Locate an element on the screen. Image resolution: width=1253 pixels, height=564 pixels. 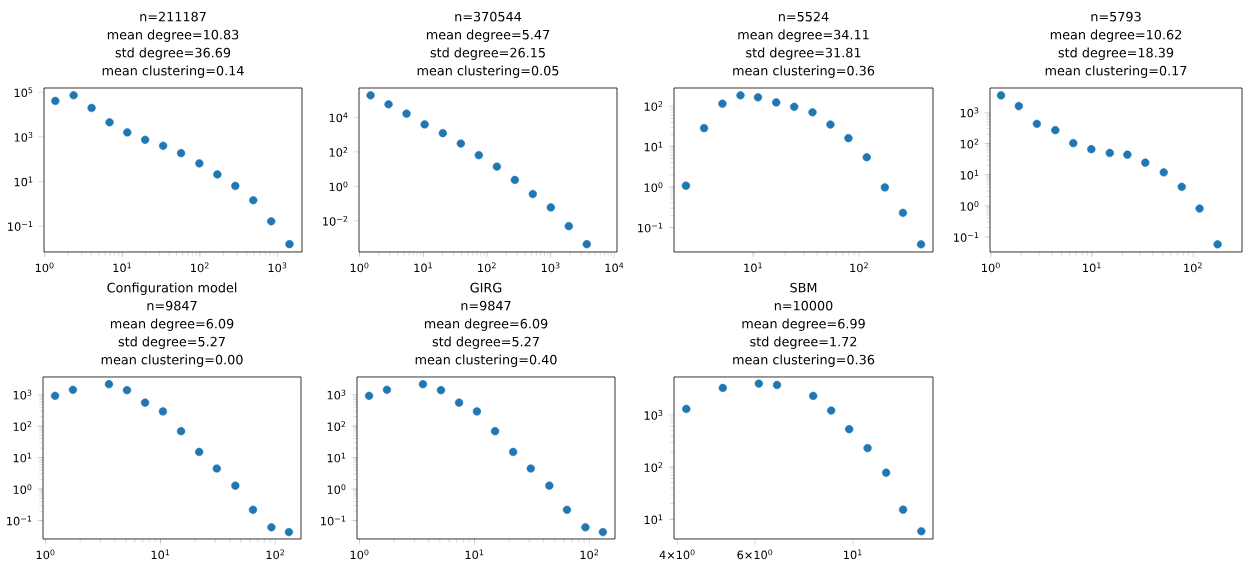
chart-title: Configuration model is located at coordinates (172, 289).